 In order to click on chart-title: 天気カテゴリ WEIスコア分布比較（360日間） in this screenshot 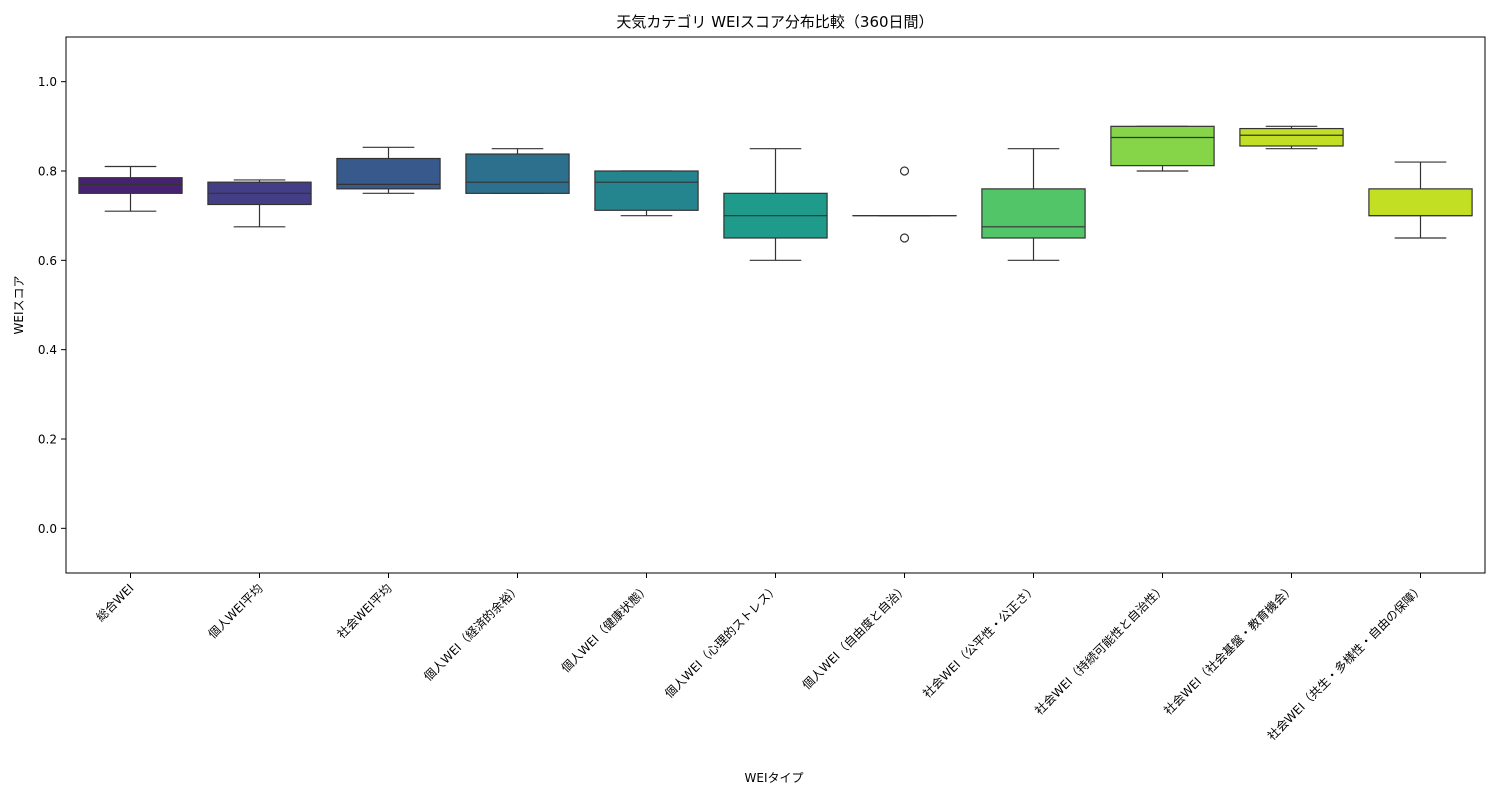, I will do `click(774, 22)`.